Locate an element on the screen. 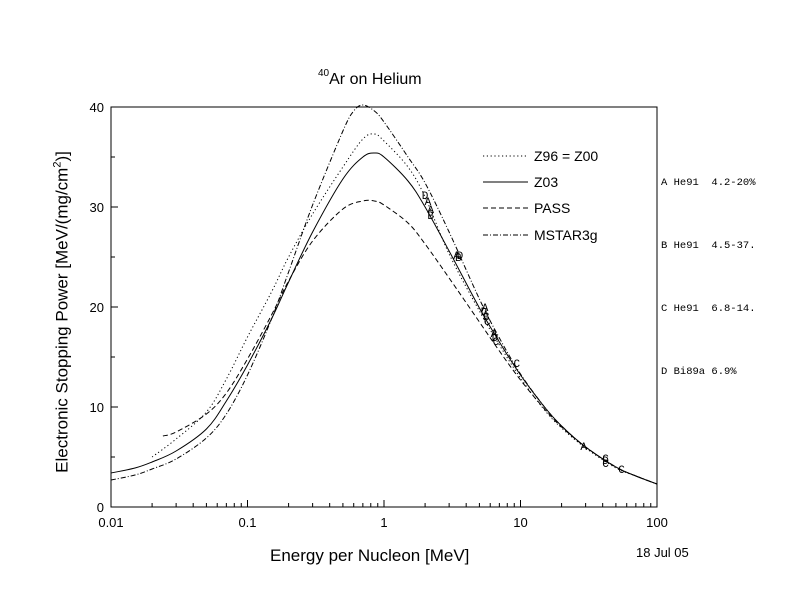 This screenshot has height=600, width=800. y-axis-label-text: Electronic Stopping Power [MeV/(mg/cm2)] is located at coordinates (62, 312).